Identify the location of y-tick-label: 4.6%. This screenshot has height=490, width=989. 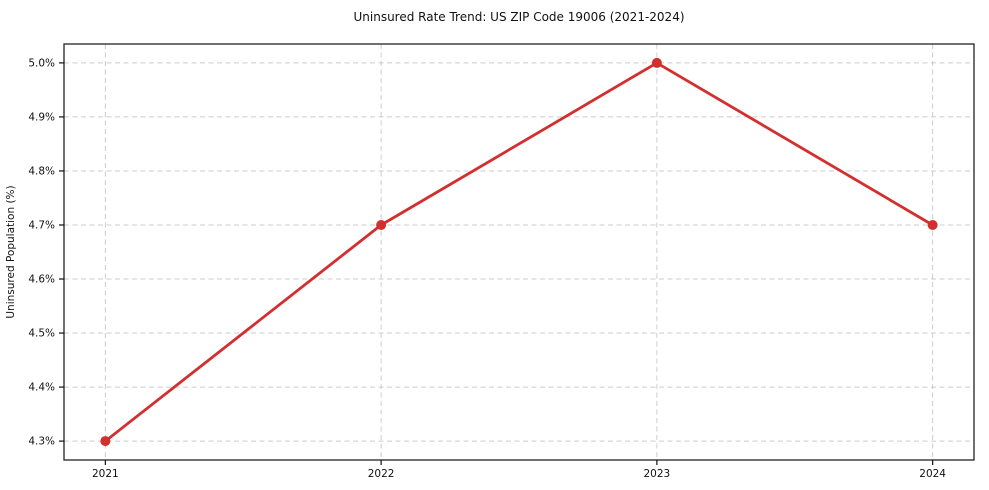
(41, 280).